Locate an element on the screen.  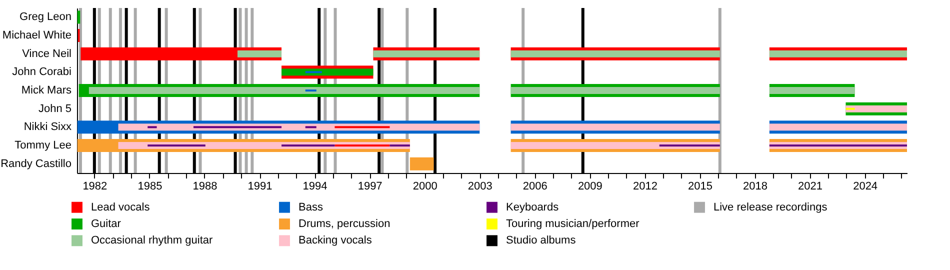
x-tick-label: 2009 is located at coordinates (590, 186).